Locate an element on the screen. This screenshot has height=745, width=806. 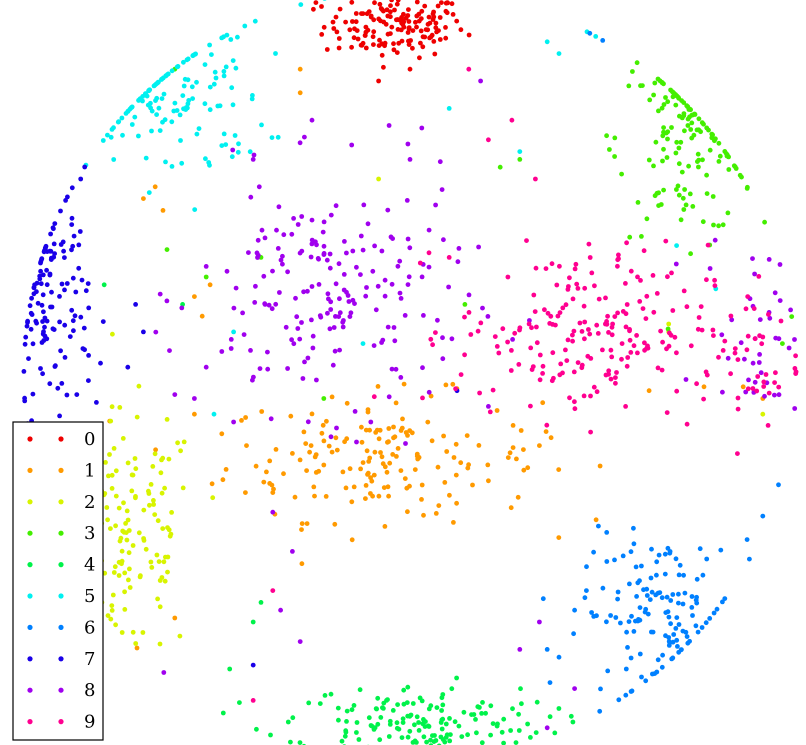
legend-label: 3 is located at coordinates (89, 533).